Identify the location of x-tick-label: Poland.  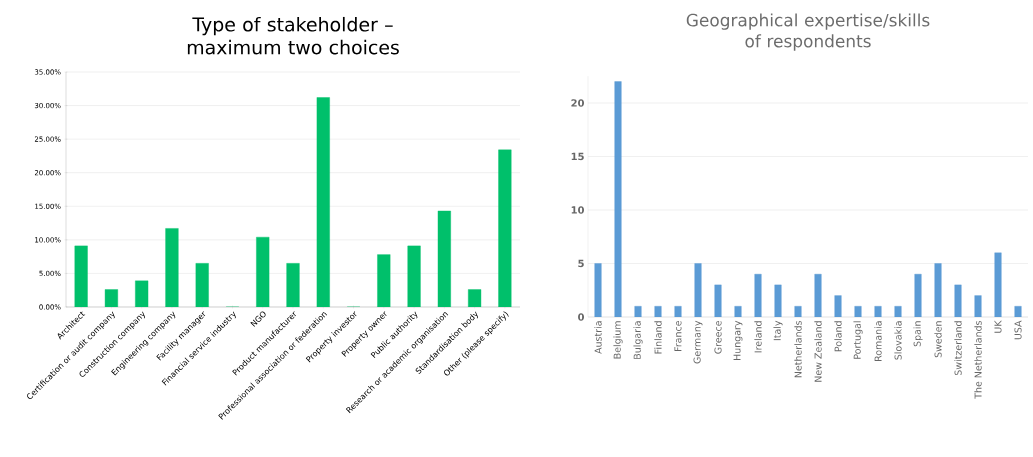
(838, 336).